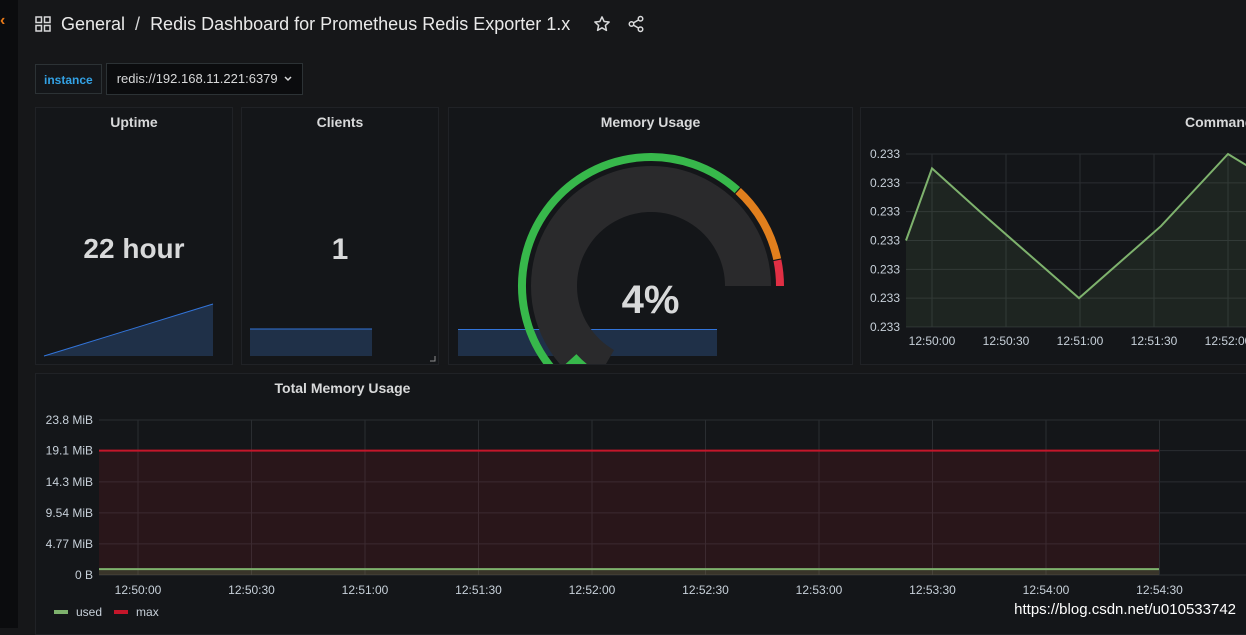 The image size is (1246, 635). Describe the element at coordinates (288, 79) in the screenshot. I see `chevron-down-icon` at that location.